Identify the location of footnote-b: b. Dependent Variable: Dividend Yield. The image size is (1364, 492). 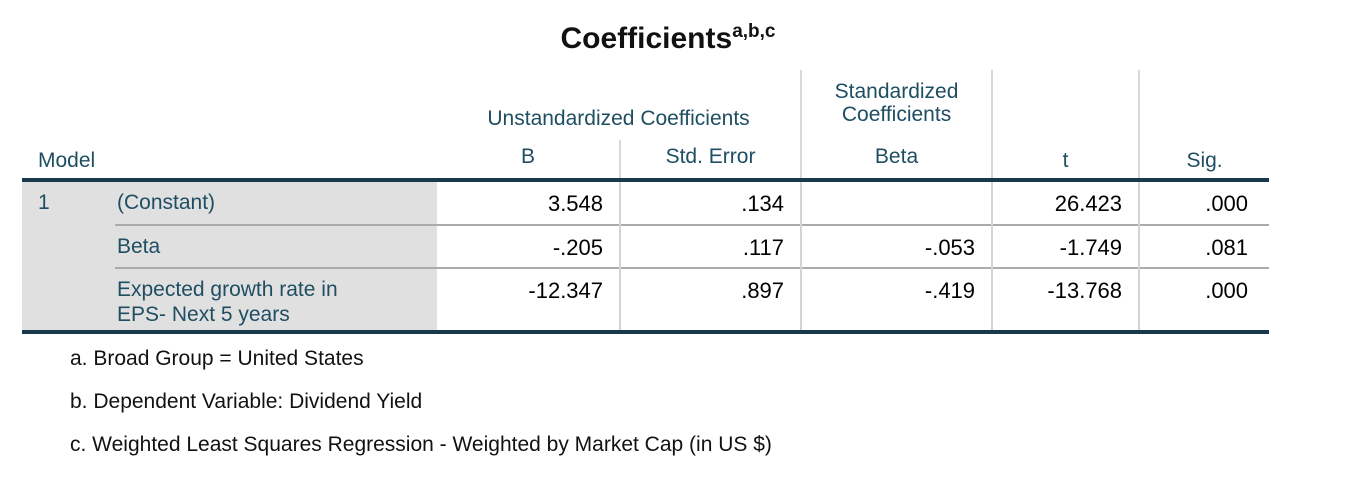
(246, 401).